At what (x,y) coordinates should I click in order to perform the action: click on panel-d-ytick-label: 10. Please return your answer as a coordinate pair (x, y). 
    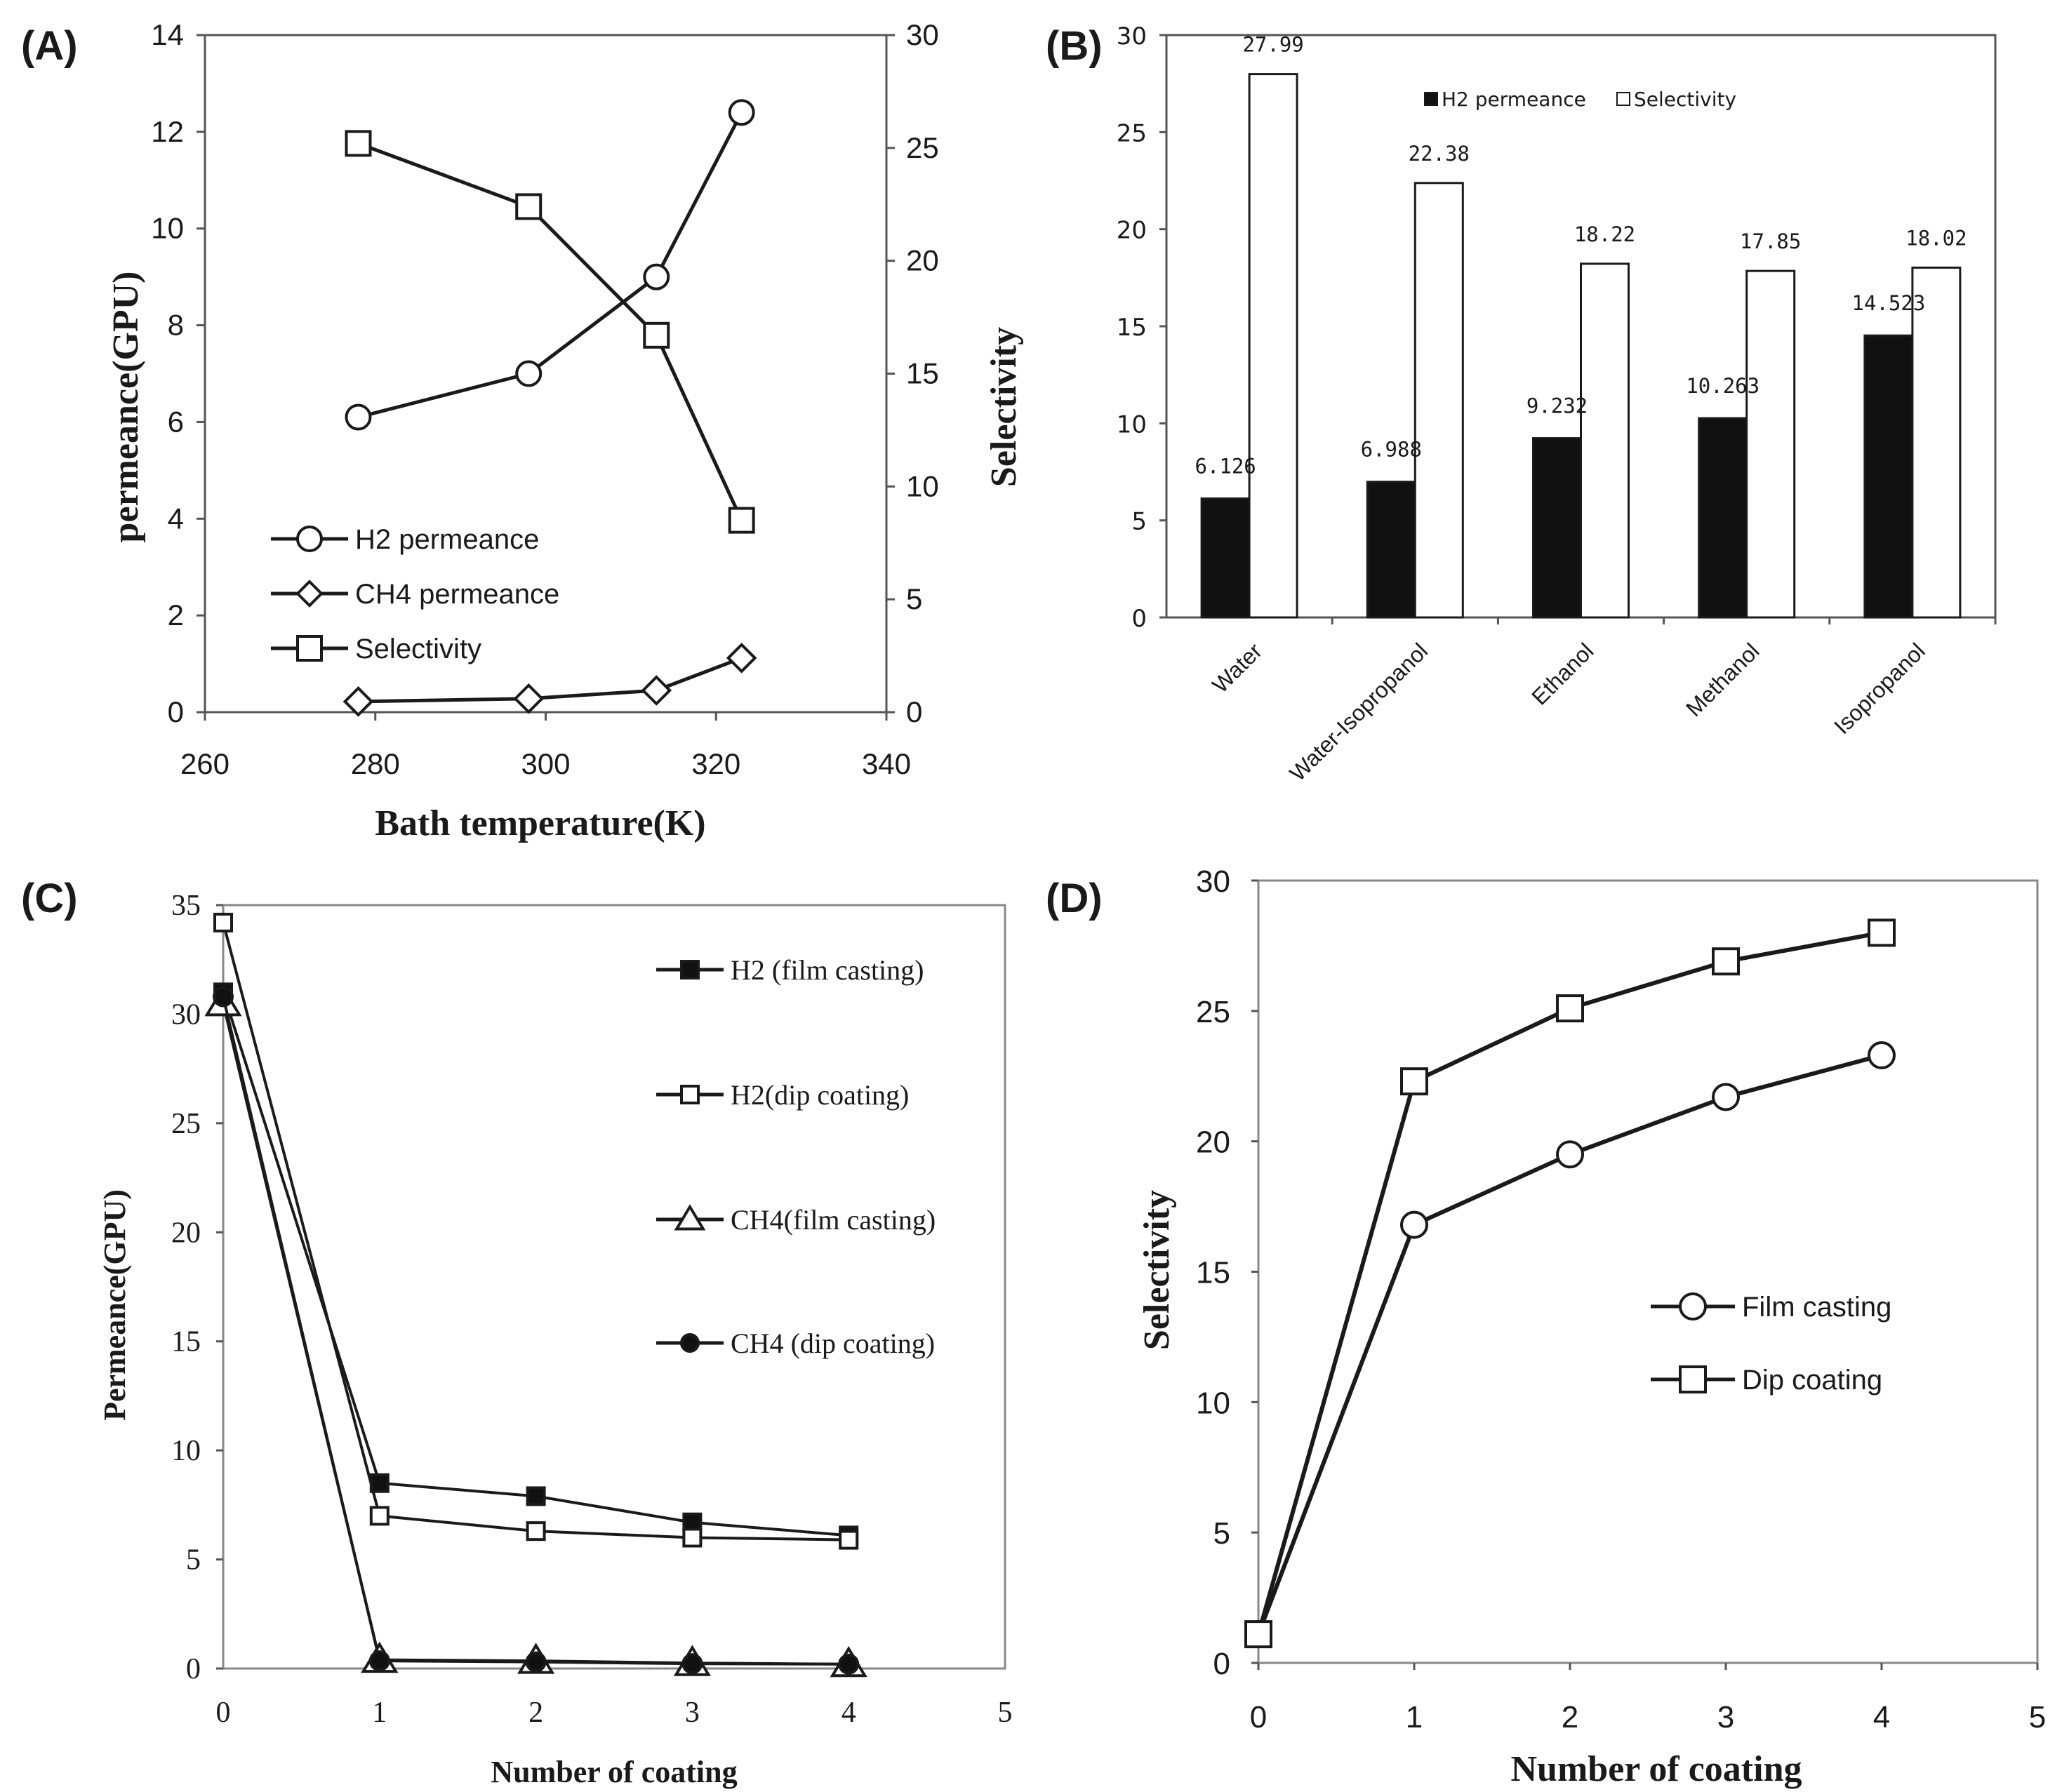
    Looking at the image, I should click on (1213, 1403).